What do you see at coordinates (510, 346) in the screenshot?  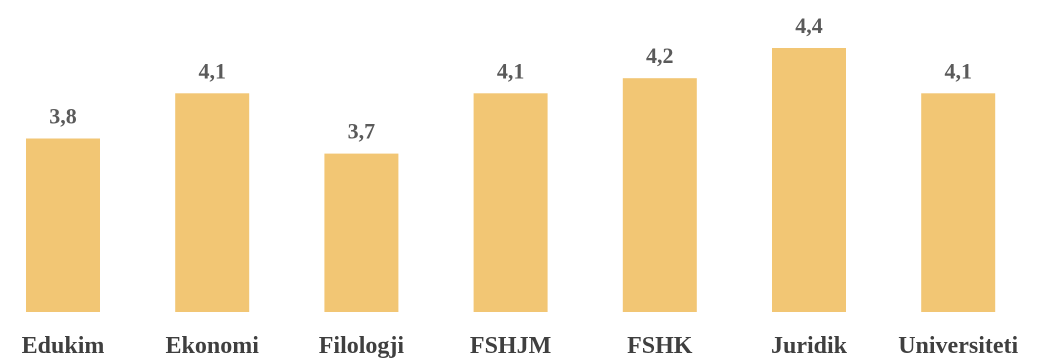 I see `category-label-fshjm: FSHJM` at bounding box center [510, 346].